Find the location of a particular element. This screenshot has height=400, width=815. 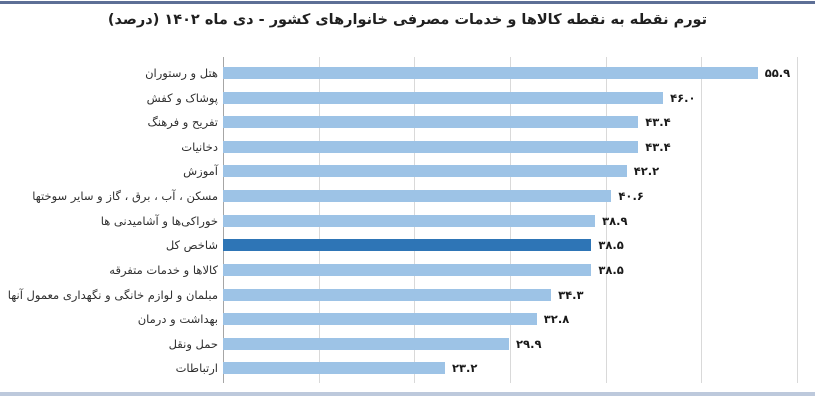

category-label: دخانیات is located at coordinates (199, 146).